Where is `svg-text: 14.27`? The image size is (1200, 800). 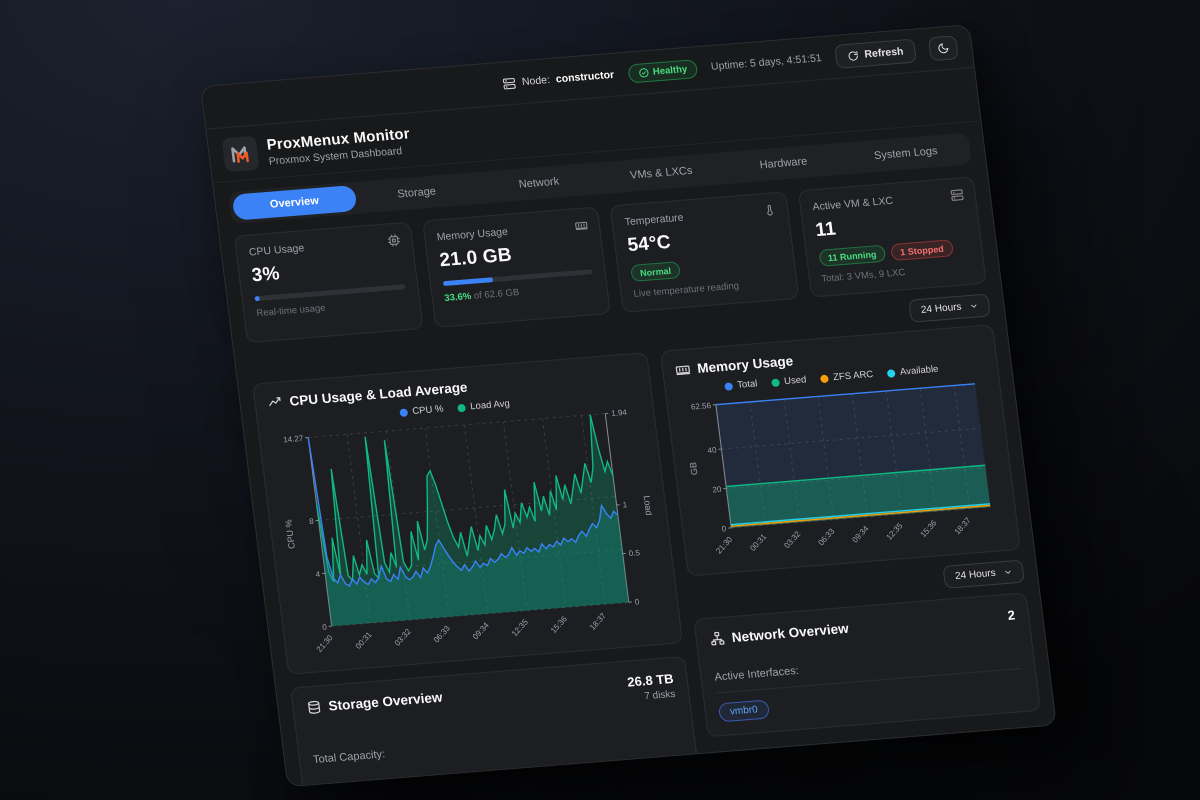 svg-text: 14.27 is located at coordinates (294, 439).